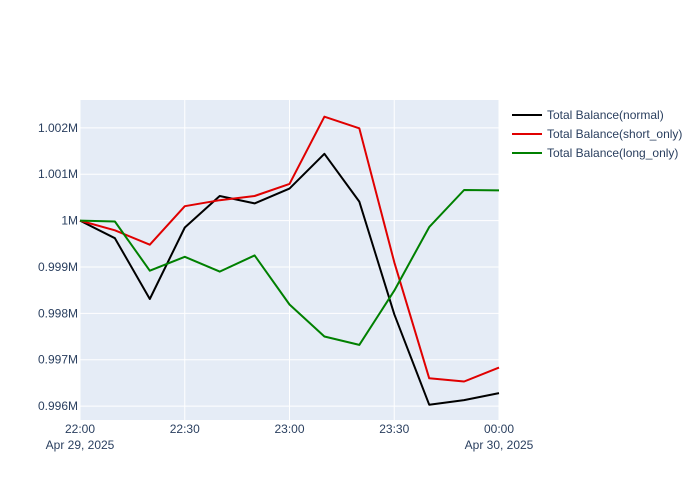 Image resolution: width=700 pixels, height=500 pixels. I want to click on x-tick-label: 22:30, so click(185, 429).